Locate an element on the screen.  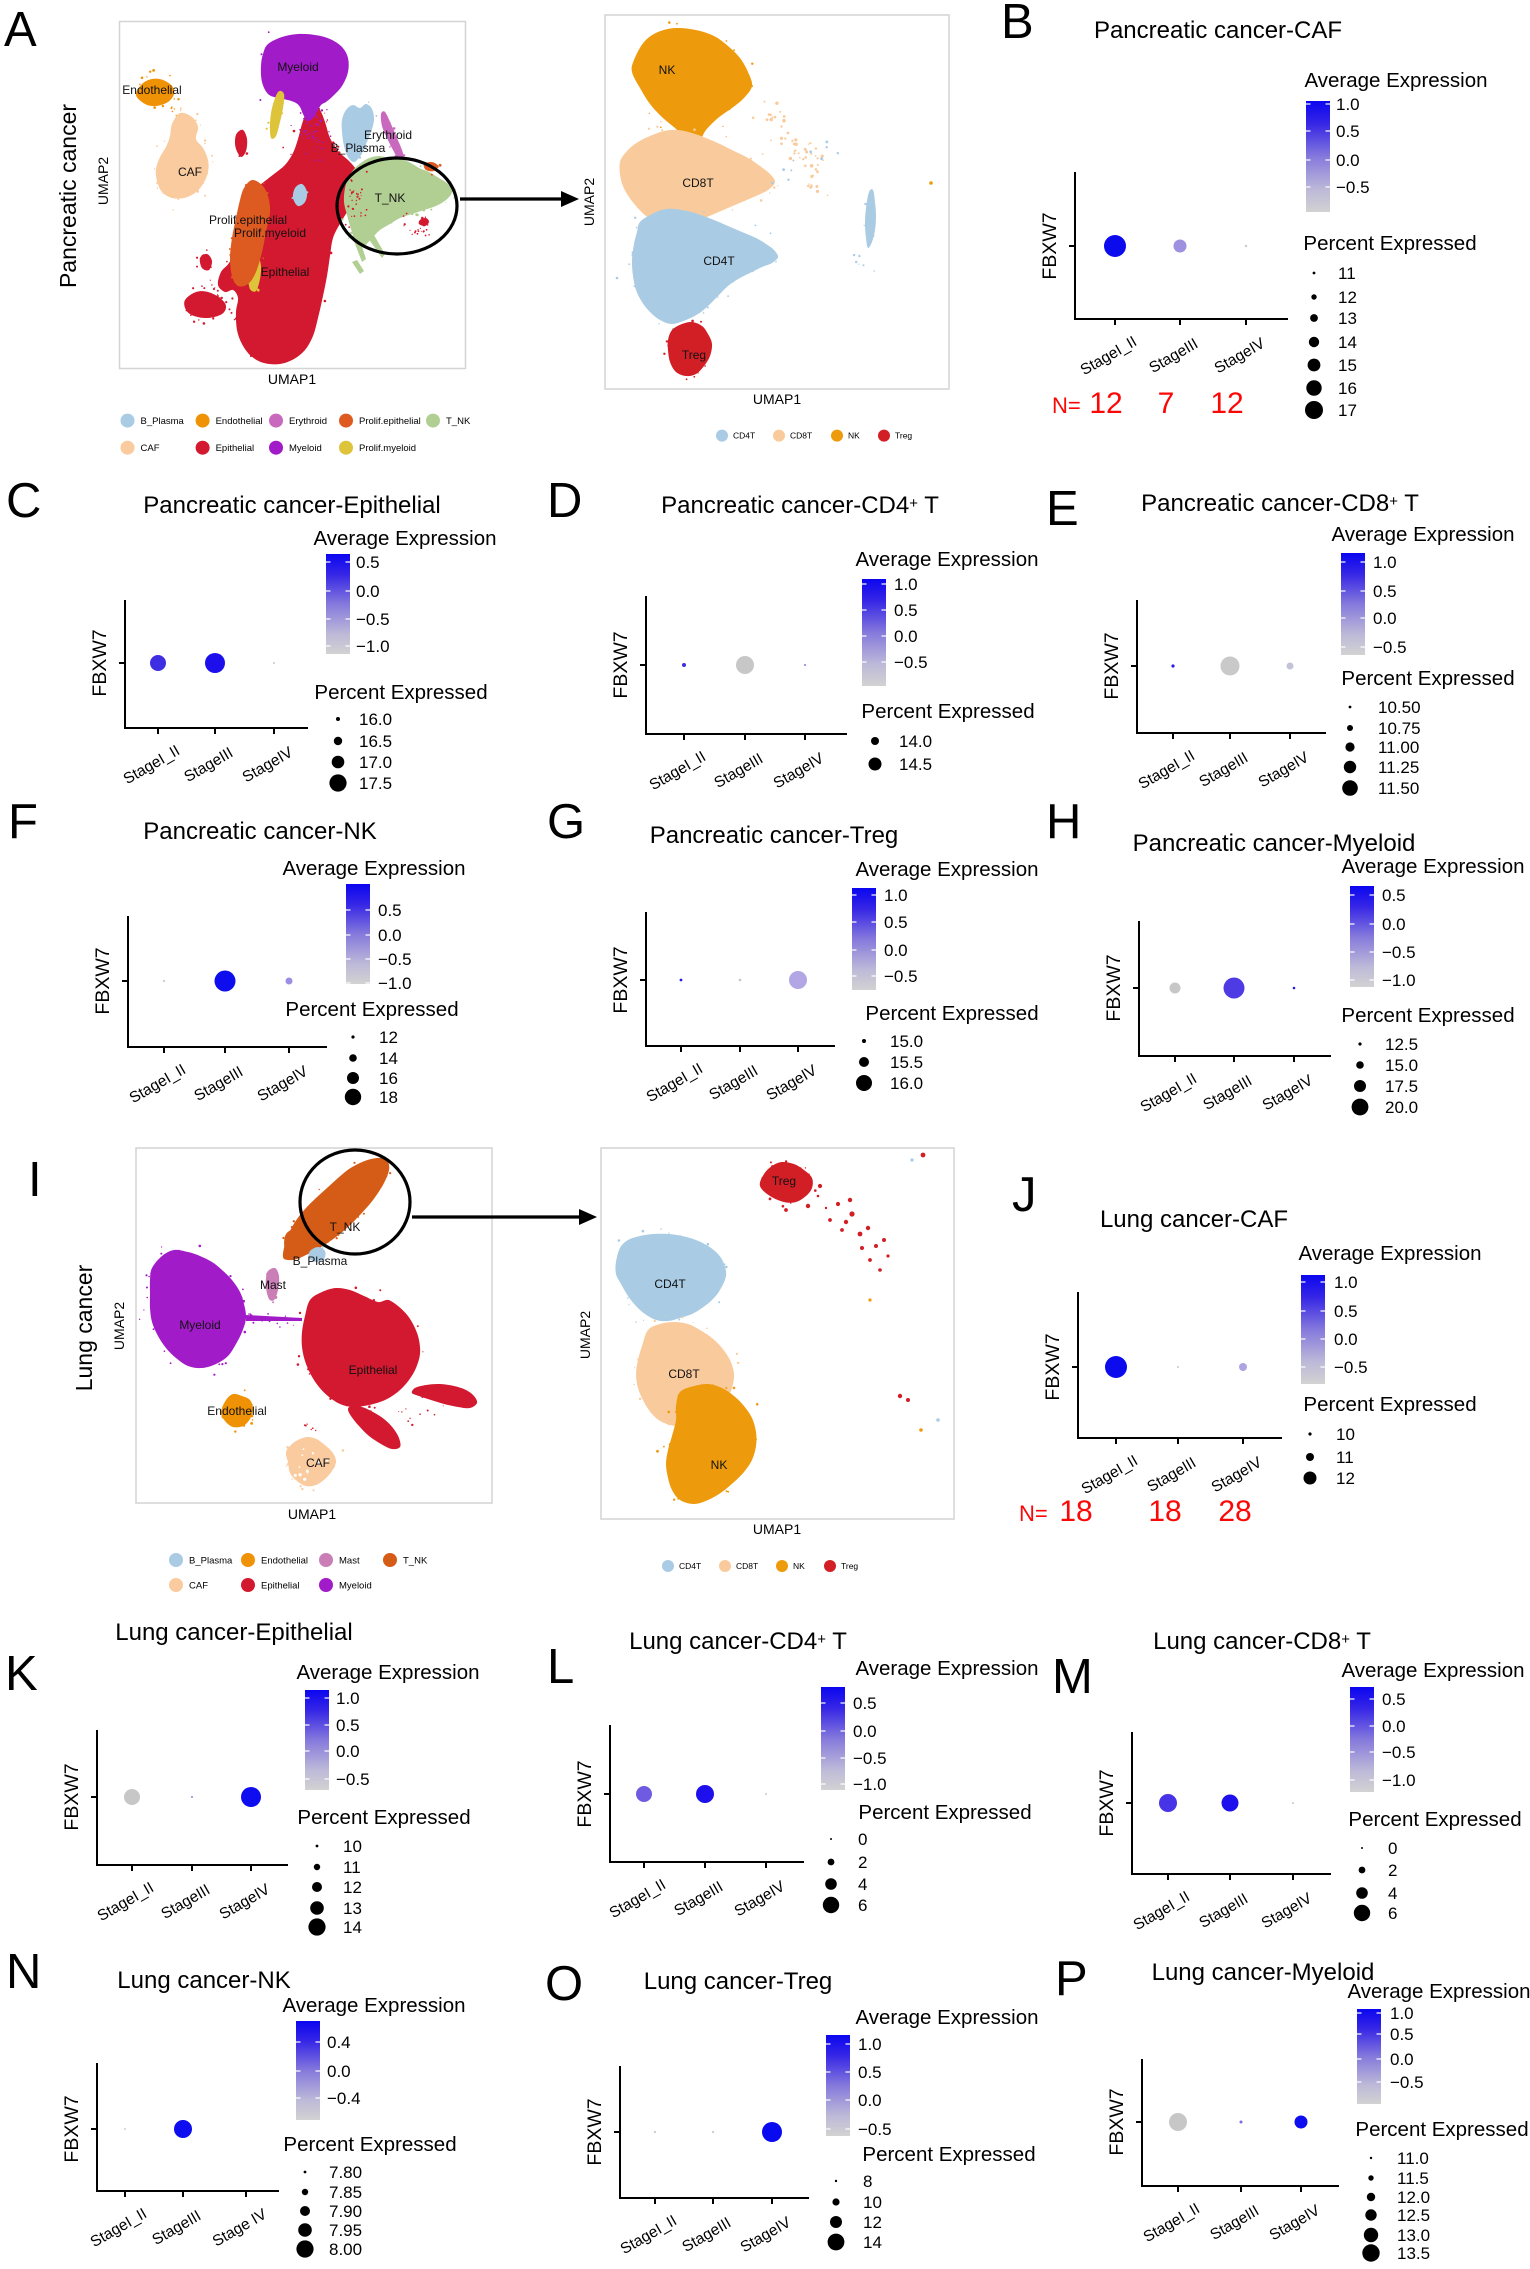
svg-text: Prolif.myeloid is located at coordinates (387, 448).